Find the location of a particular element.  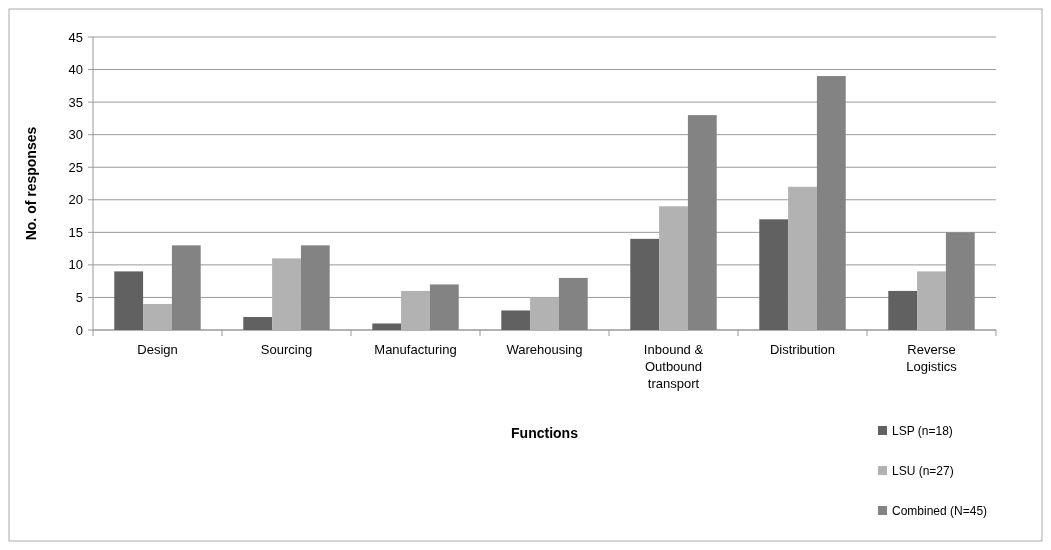

y-tick-label: 10 is located at coordinates (75, 265).